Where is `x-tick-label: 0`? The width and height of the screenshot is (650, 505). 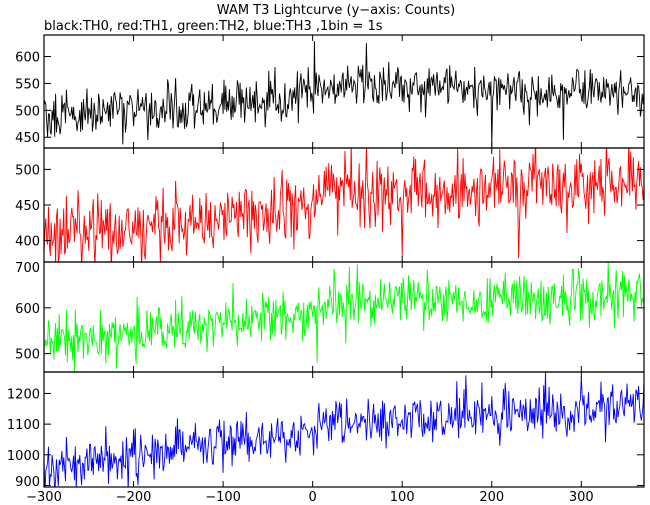 x-tick-label: 0 is located at coordinates (313, 497).